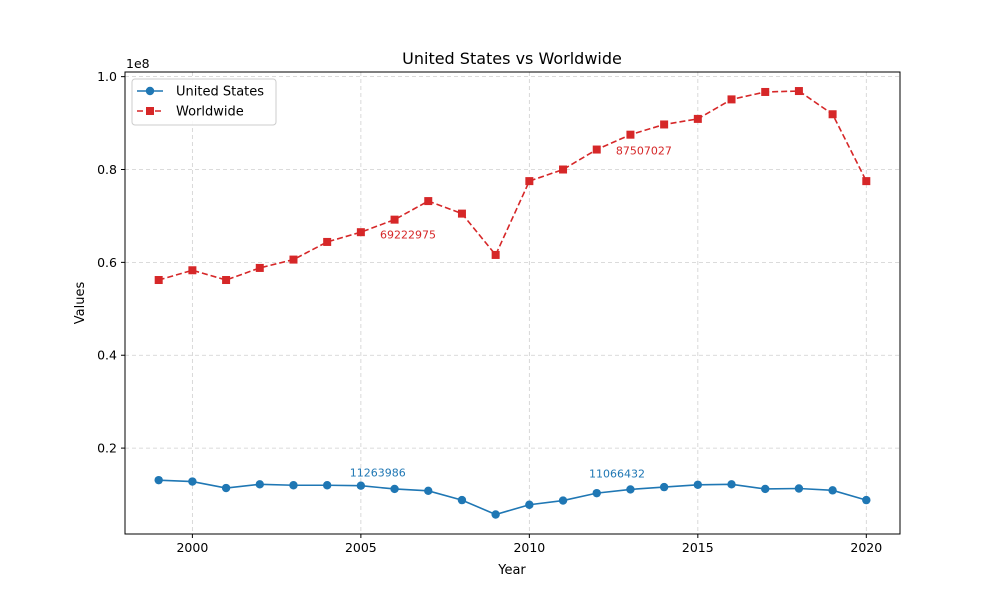 The width and height of the screenshot is (1000, 600). I want to click on y-tick-label: 0.6, so click(107, 262).